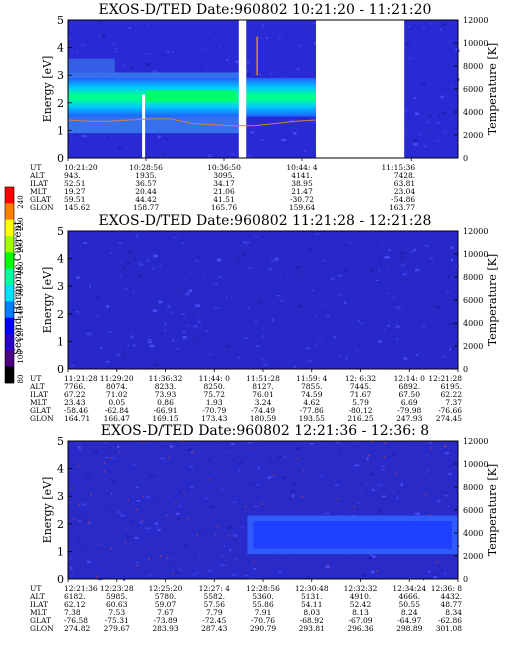 This screenshot has height=649, width=505. Describe the element at coordinates (409, 410) in the screenshot. I see `orbit-cell: -79.98` at that location.